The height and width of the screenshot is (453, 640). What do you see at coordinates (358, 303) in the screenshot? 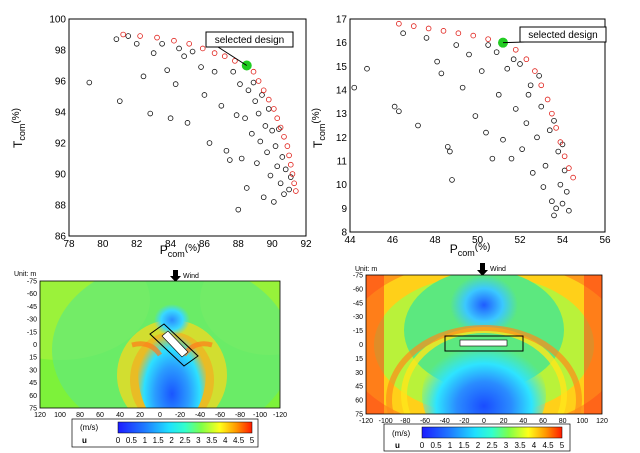
I see `y-tick-label: -45` at bounding box center [358, 303].